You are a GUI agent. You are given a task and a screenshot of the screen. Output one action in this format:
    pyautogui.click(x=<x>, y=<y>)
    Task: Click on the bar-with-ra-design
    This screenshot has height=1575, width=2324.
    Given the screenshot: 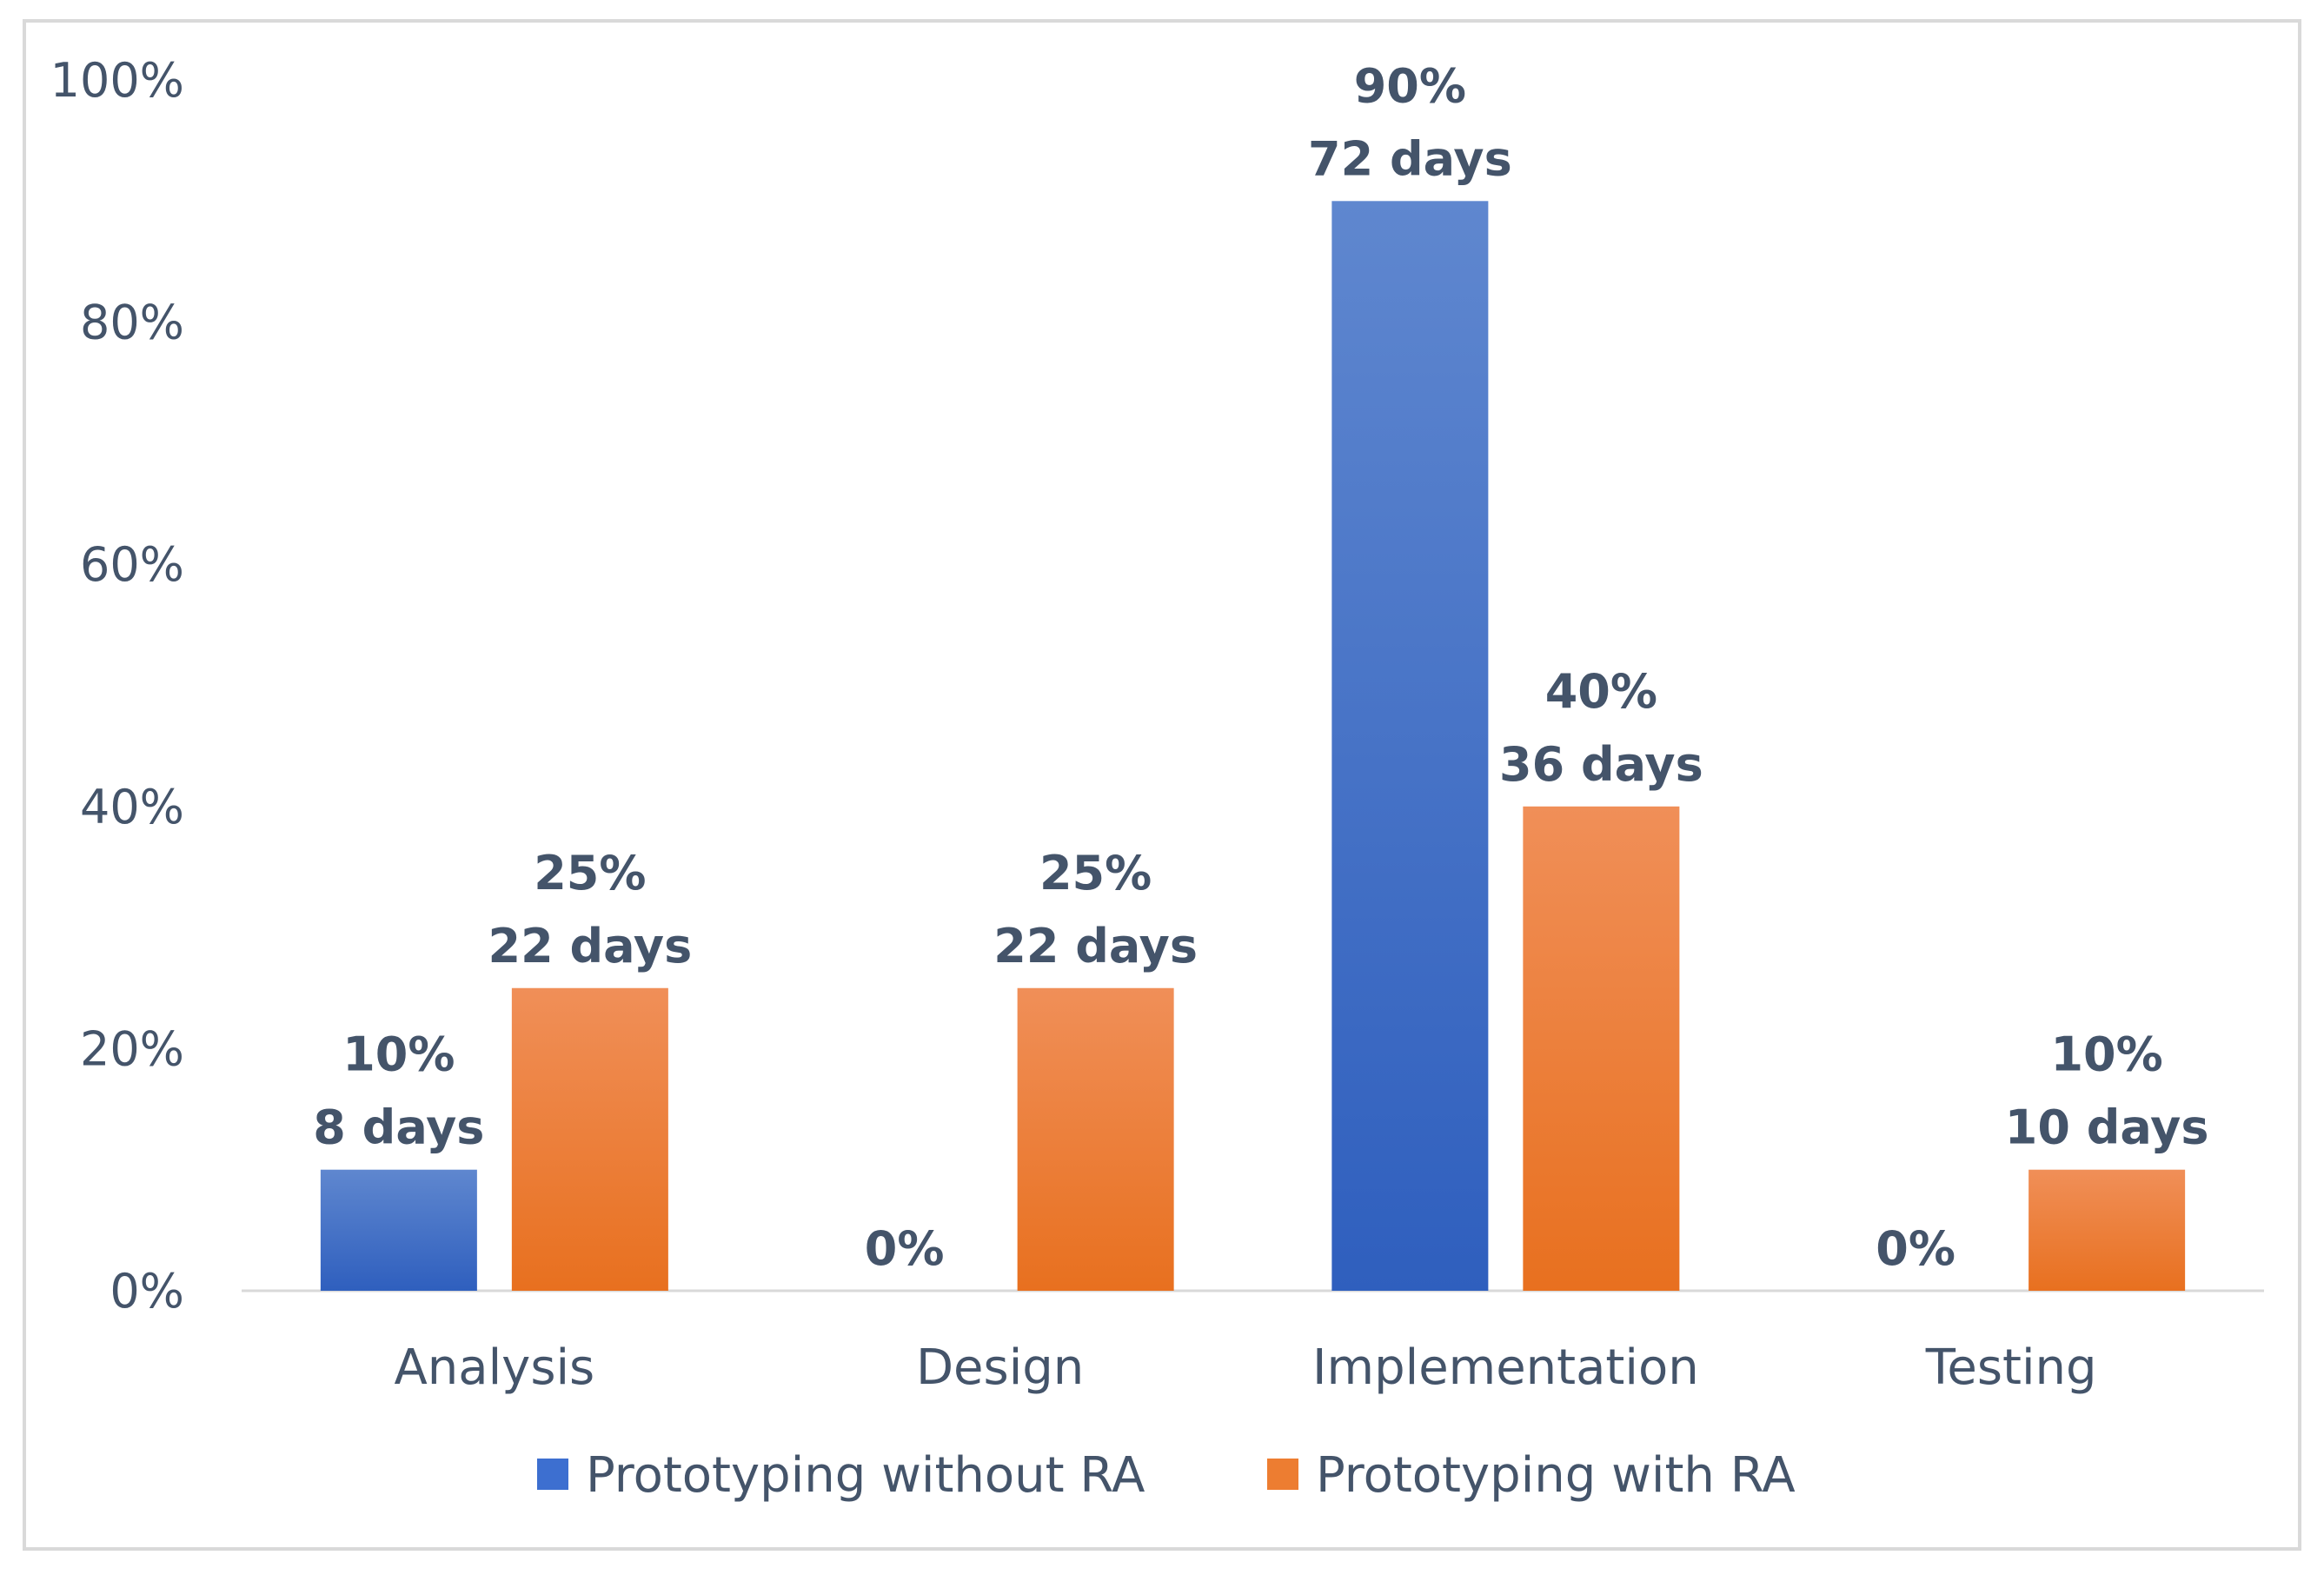 What is the action you would take?
    pyautogui.click(x=1096, y=1139)
    